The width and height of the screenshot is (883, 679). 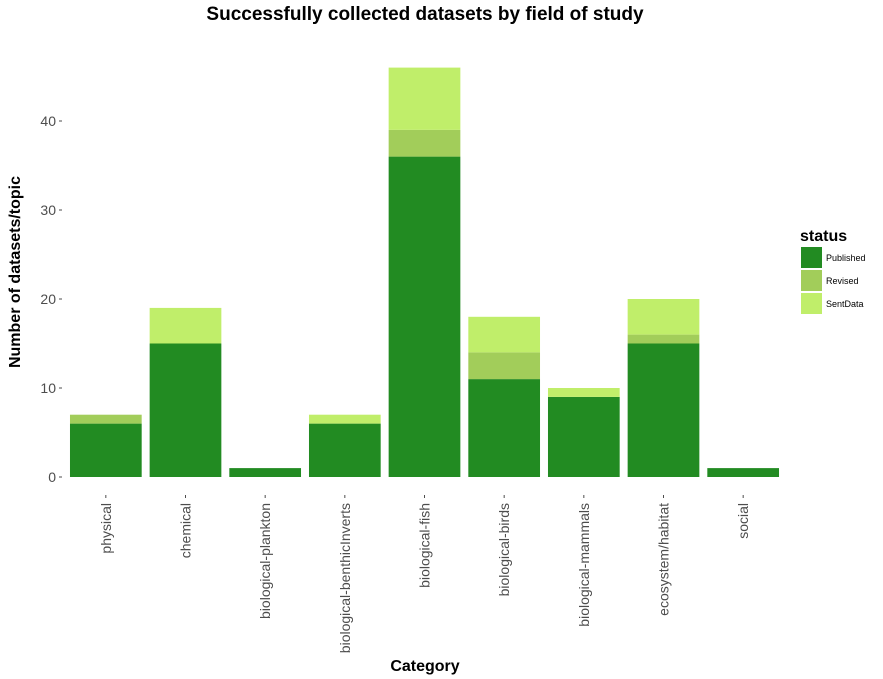 I want to click on x-tick-label: social, so click(x=743, y=521).